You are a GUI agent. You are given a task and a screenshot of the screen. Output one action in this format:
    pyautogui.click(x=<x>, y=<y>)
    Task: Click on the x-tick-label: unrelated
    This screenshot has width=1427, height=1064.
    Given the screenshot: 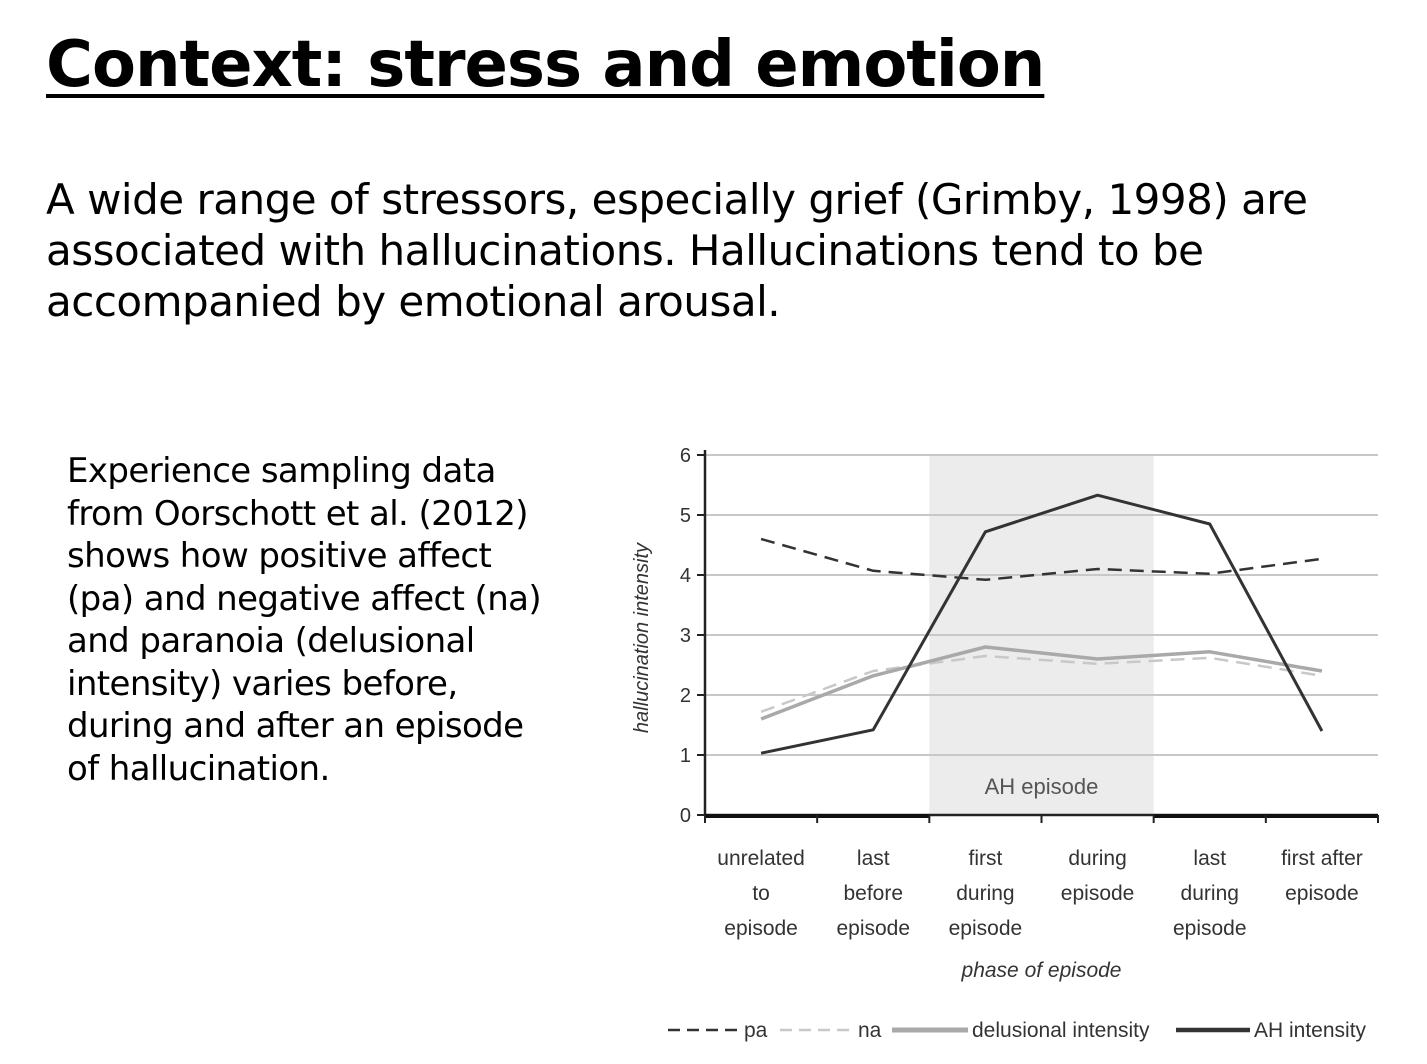 What is the action you would take?
    pyautogui.click(x=761, y=858)
    